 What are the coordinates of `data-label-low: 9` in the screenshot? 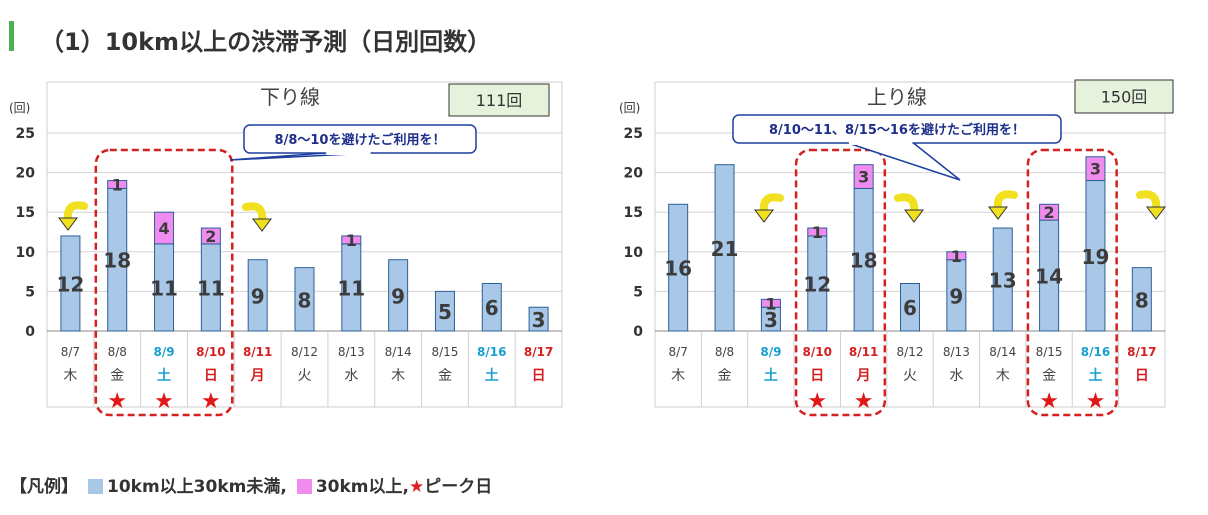 It's located at (258, 296).